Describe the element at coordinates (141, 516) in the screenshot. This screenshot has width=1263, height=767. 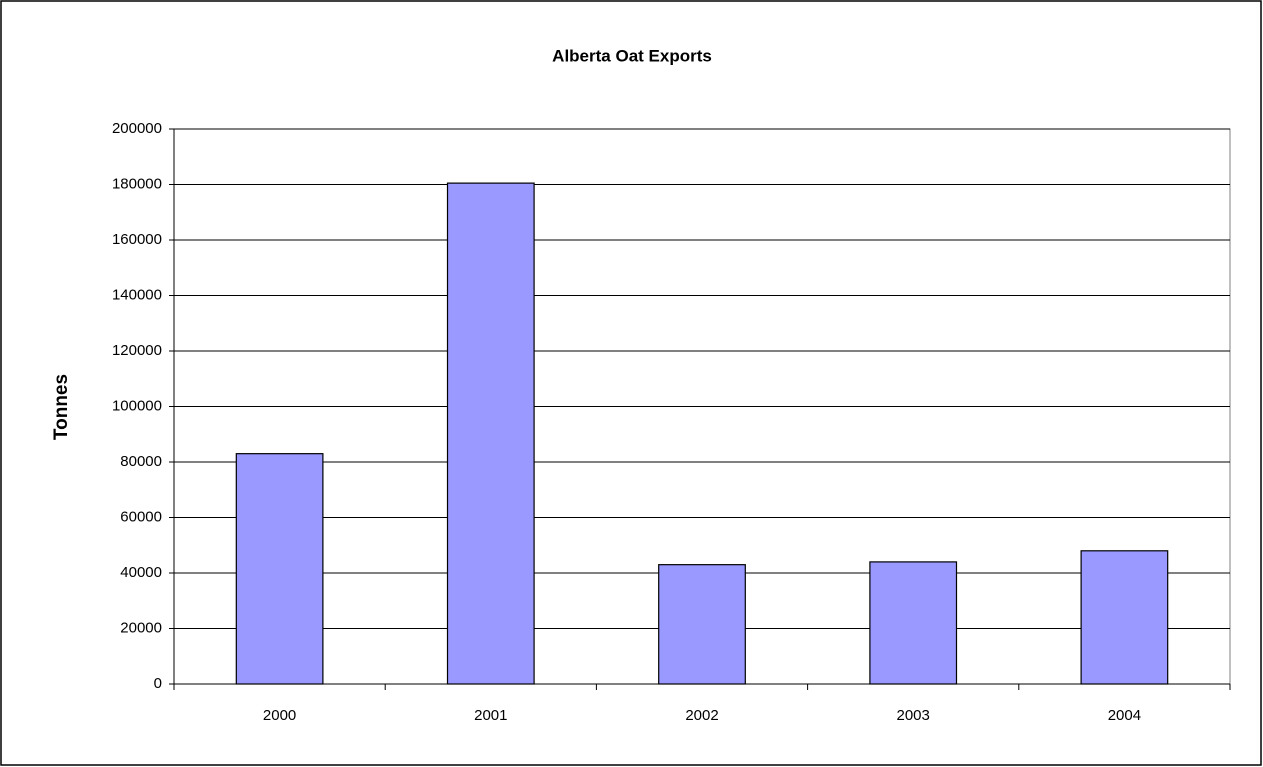
I see `y-tick-label: 60000` at that location.